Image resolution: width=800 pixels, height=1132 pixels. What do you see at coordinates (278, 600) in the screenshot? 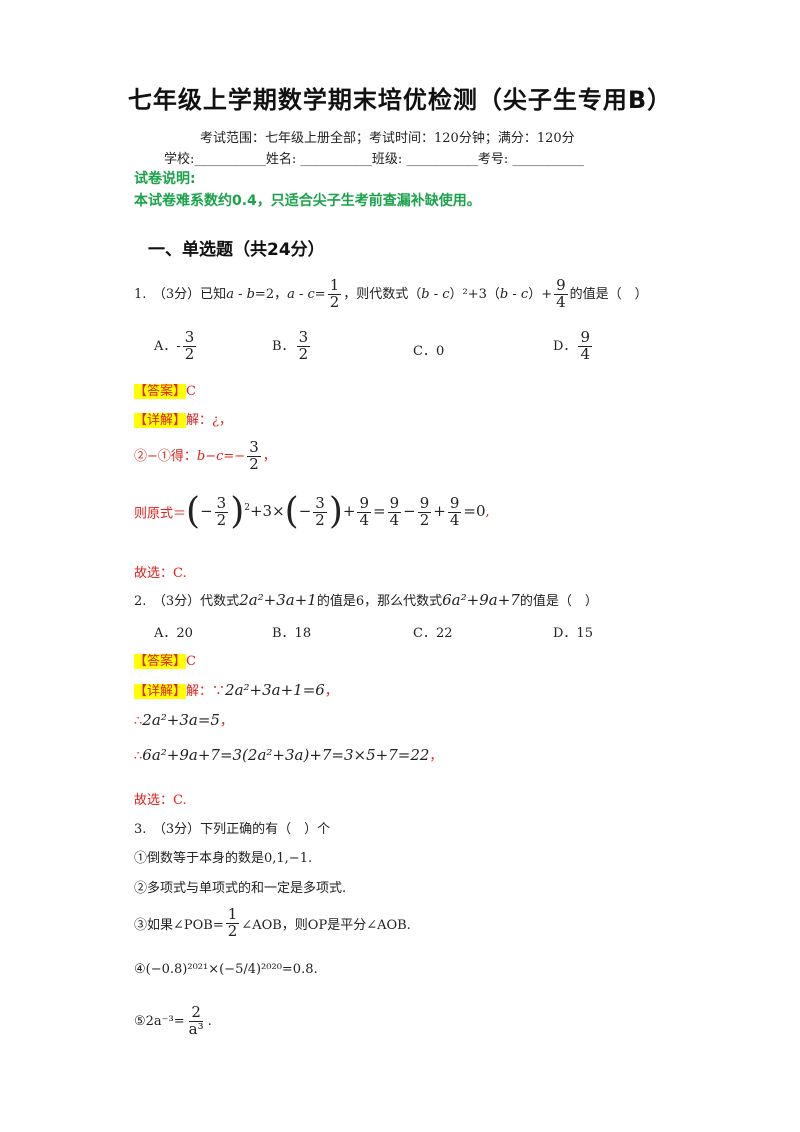
I see `q2-expr: 2a²+3a+1` at bounding box center [278, 600].